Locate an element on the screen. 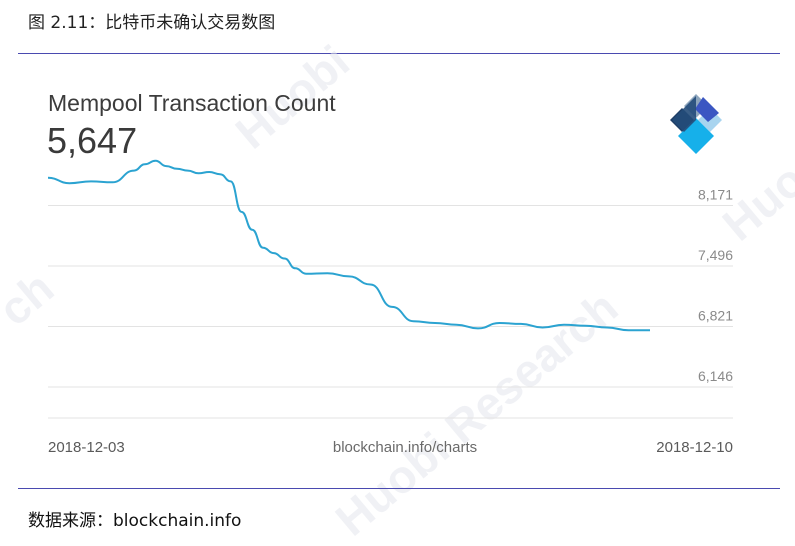 Image resolution: width=795 pixels, height=546 pixels. y-tick-label: 8,171 is located at coordinates (715, 194).